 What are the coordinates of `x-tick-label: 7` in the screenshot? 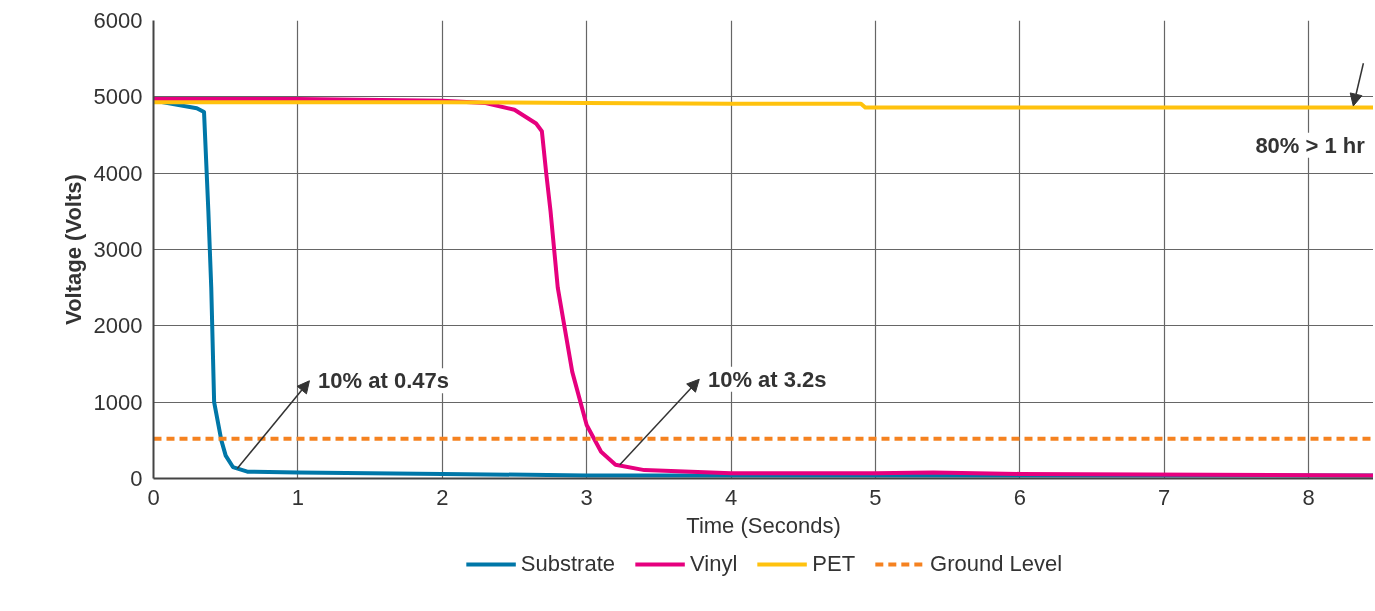 It's located at (1164, 497).